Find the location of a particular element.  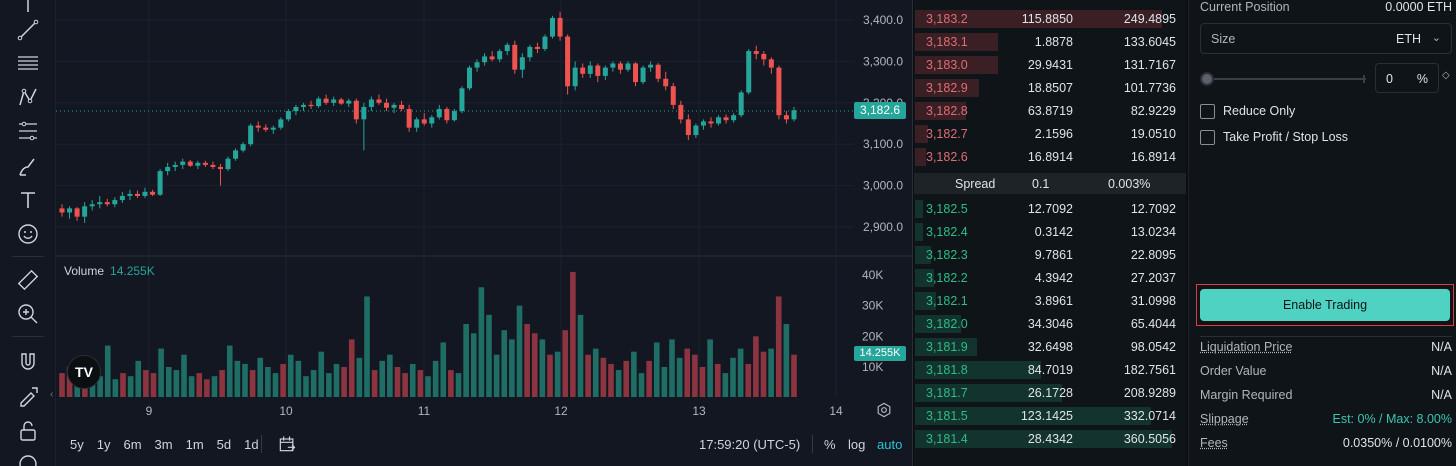

ask-total: 101.7736 is located at coordinates (1149, 88).